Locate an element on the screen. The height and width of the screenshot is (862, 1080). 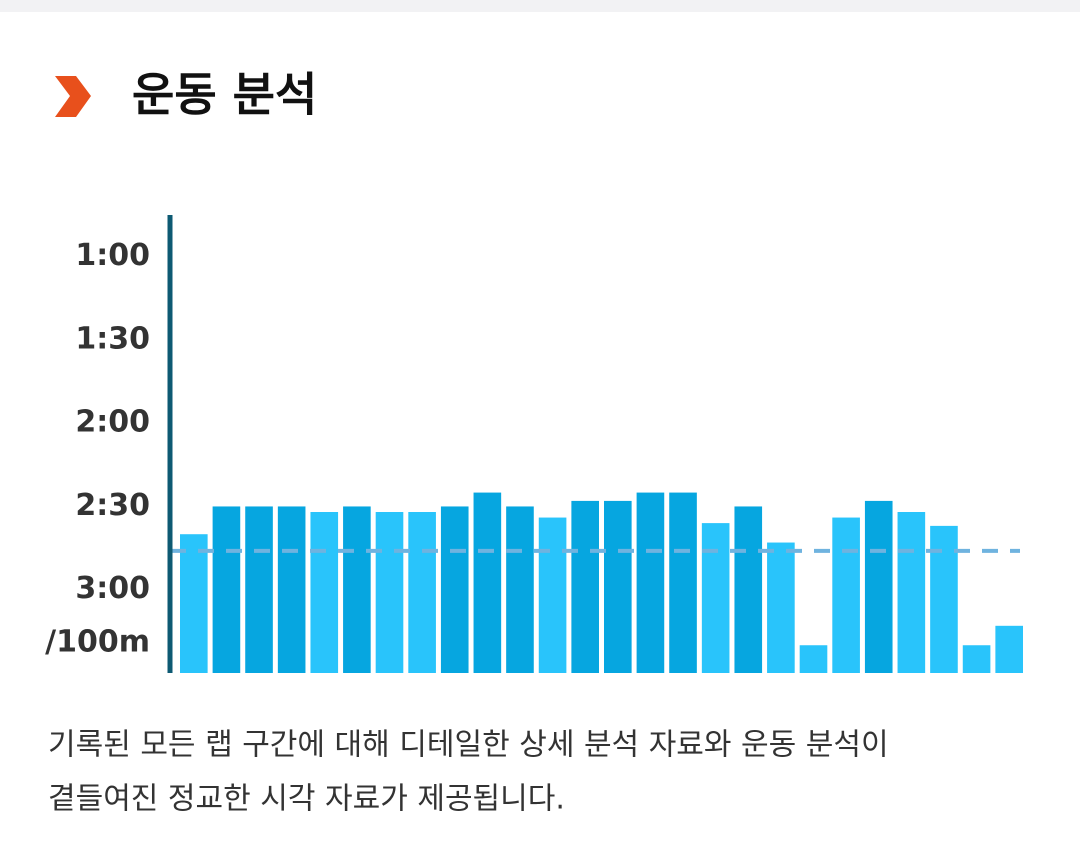
y-tick-label: 1:00 is located at coordinates (112, 255).